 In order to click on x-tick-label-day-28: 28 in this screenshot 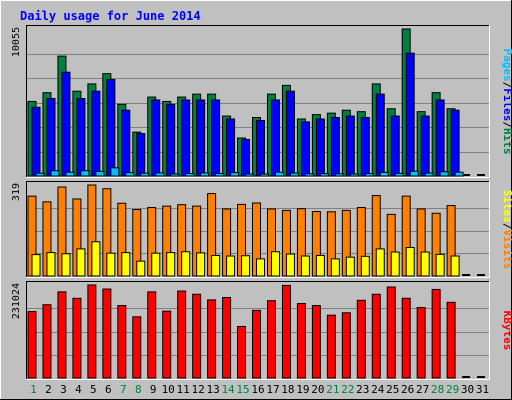, I will do `click(437, 389)`.